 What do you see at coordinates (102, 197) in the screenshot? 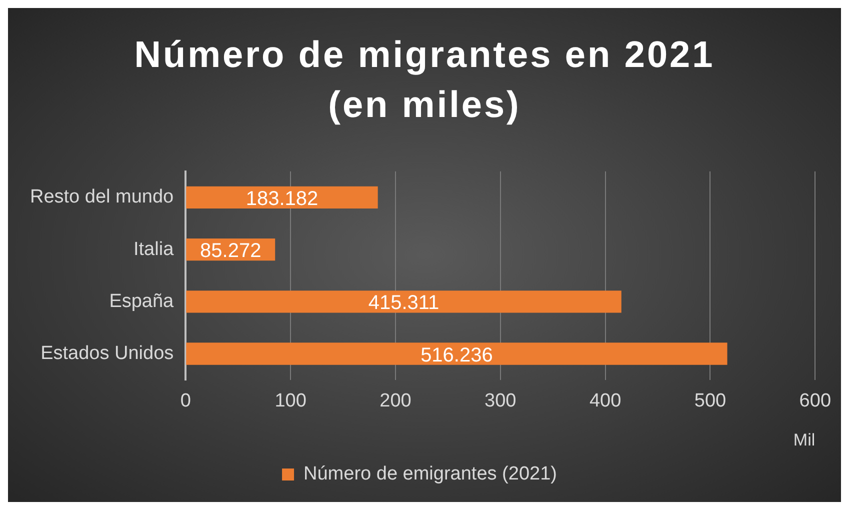
I see `y-tick-label: Resto del mundo` at bounding box center [102, 197].